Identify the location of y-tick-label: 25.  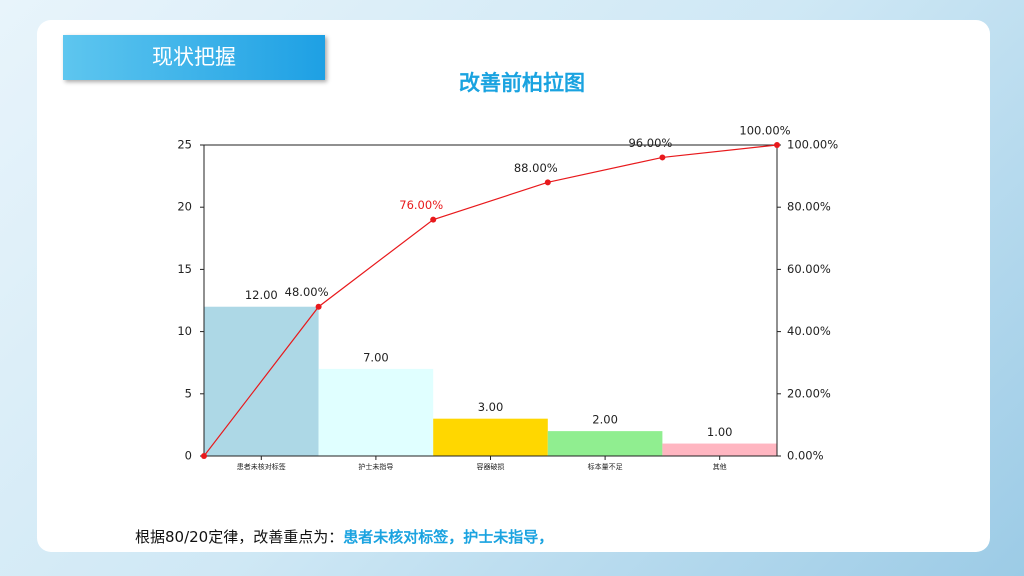
(184, 145).